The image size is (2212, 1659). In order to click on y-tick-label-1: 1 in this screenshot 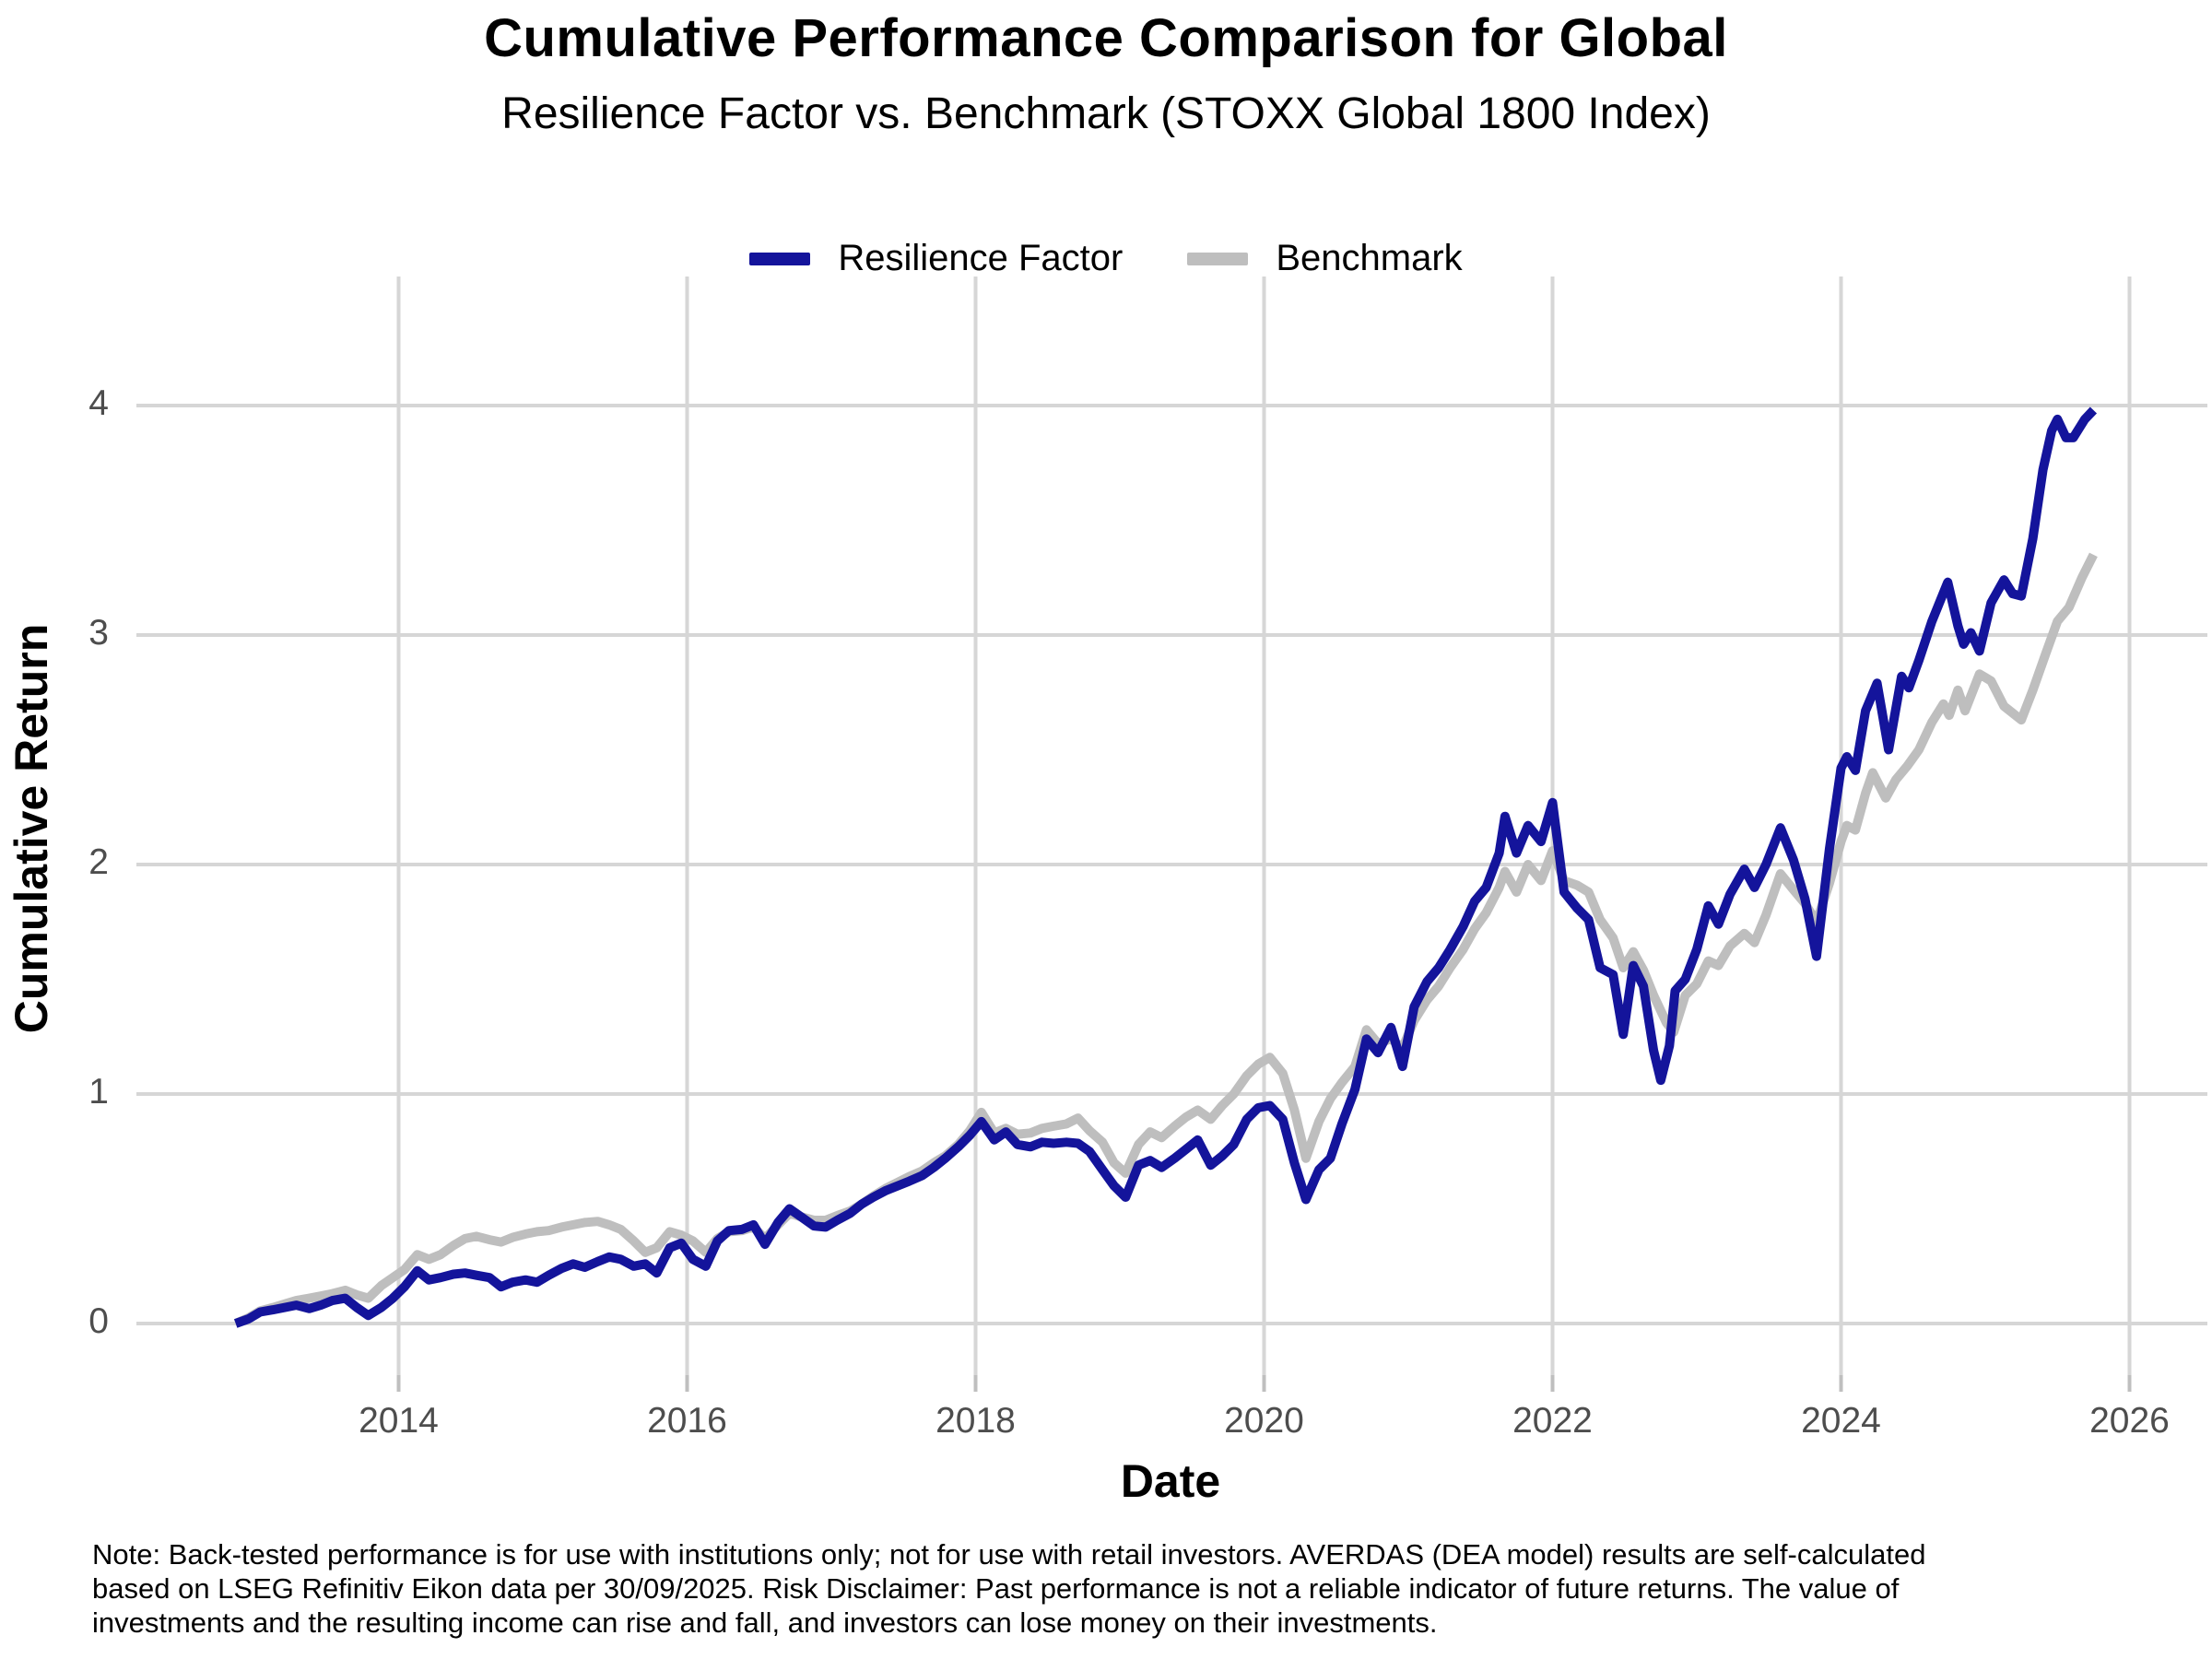, I will do `click(98, 1092)`.